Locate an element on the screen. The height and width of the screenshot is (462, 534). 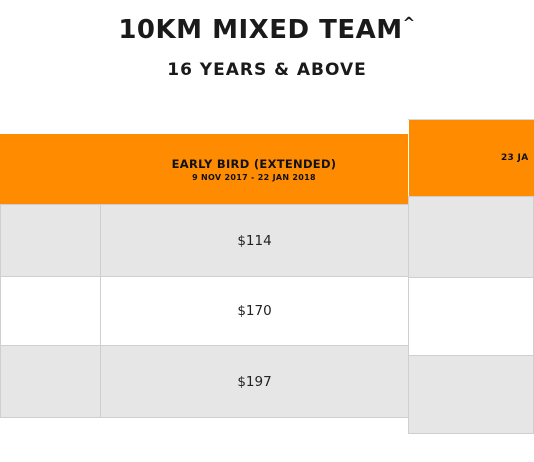
table-row-1-price: $114 is located at coordinates (254, 240).